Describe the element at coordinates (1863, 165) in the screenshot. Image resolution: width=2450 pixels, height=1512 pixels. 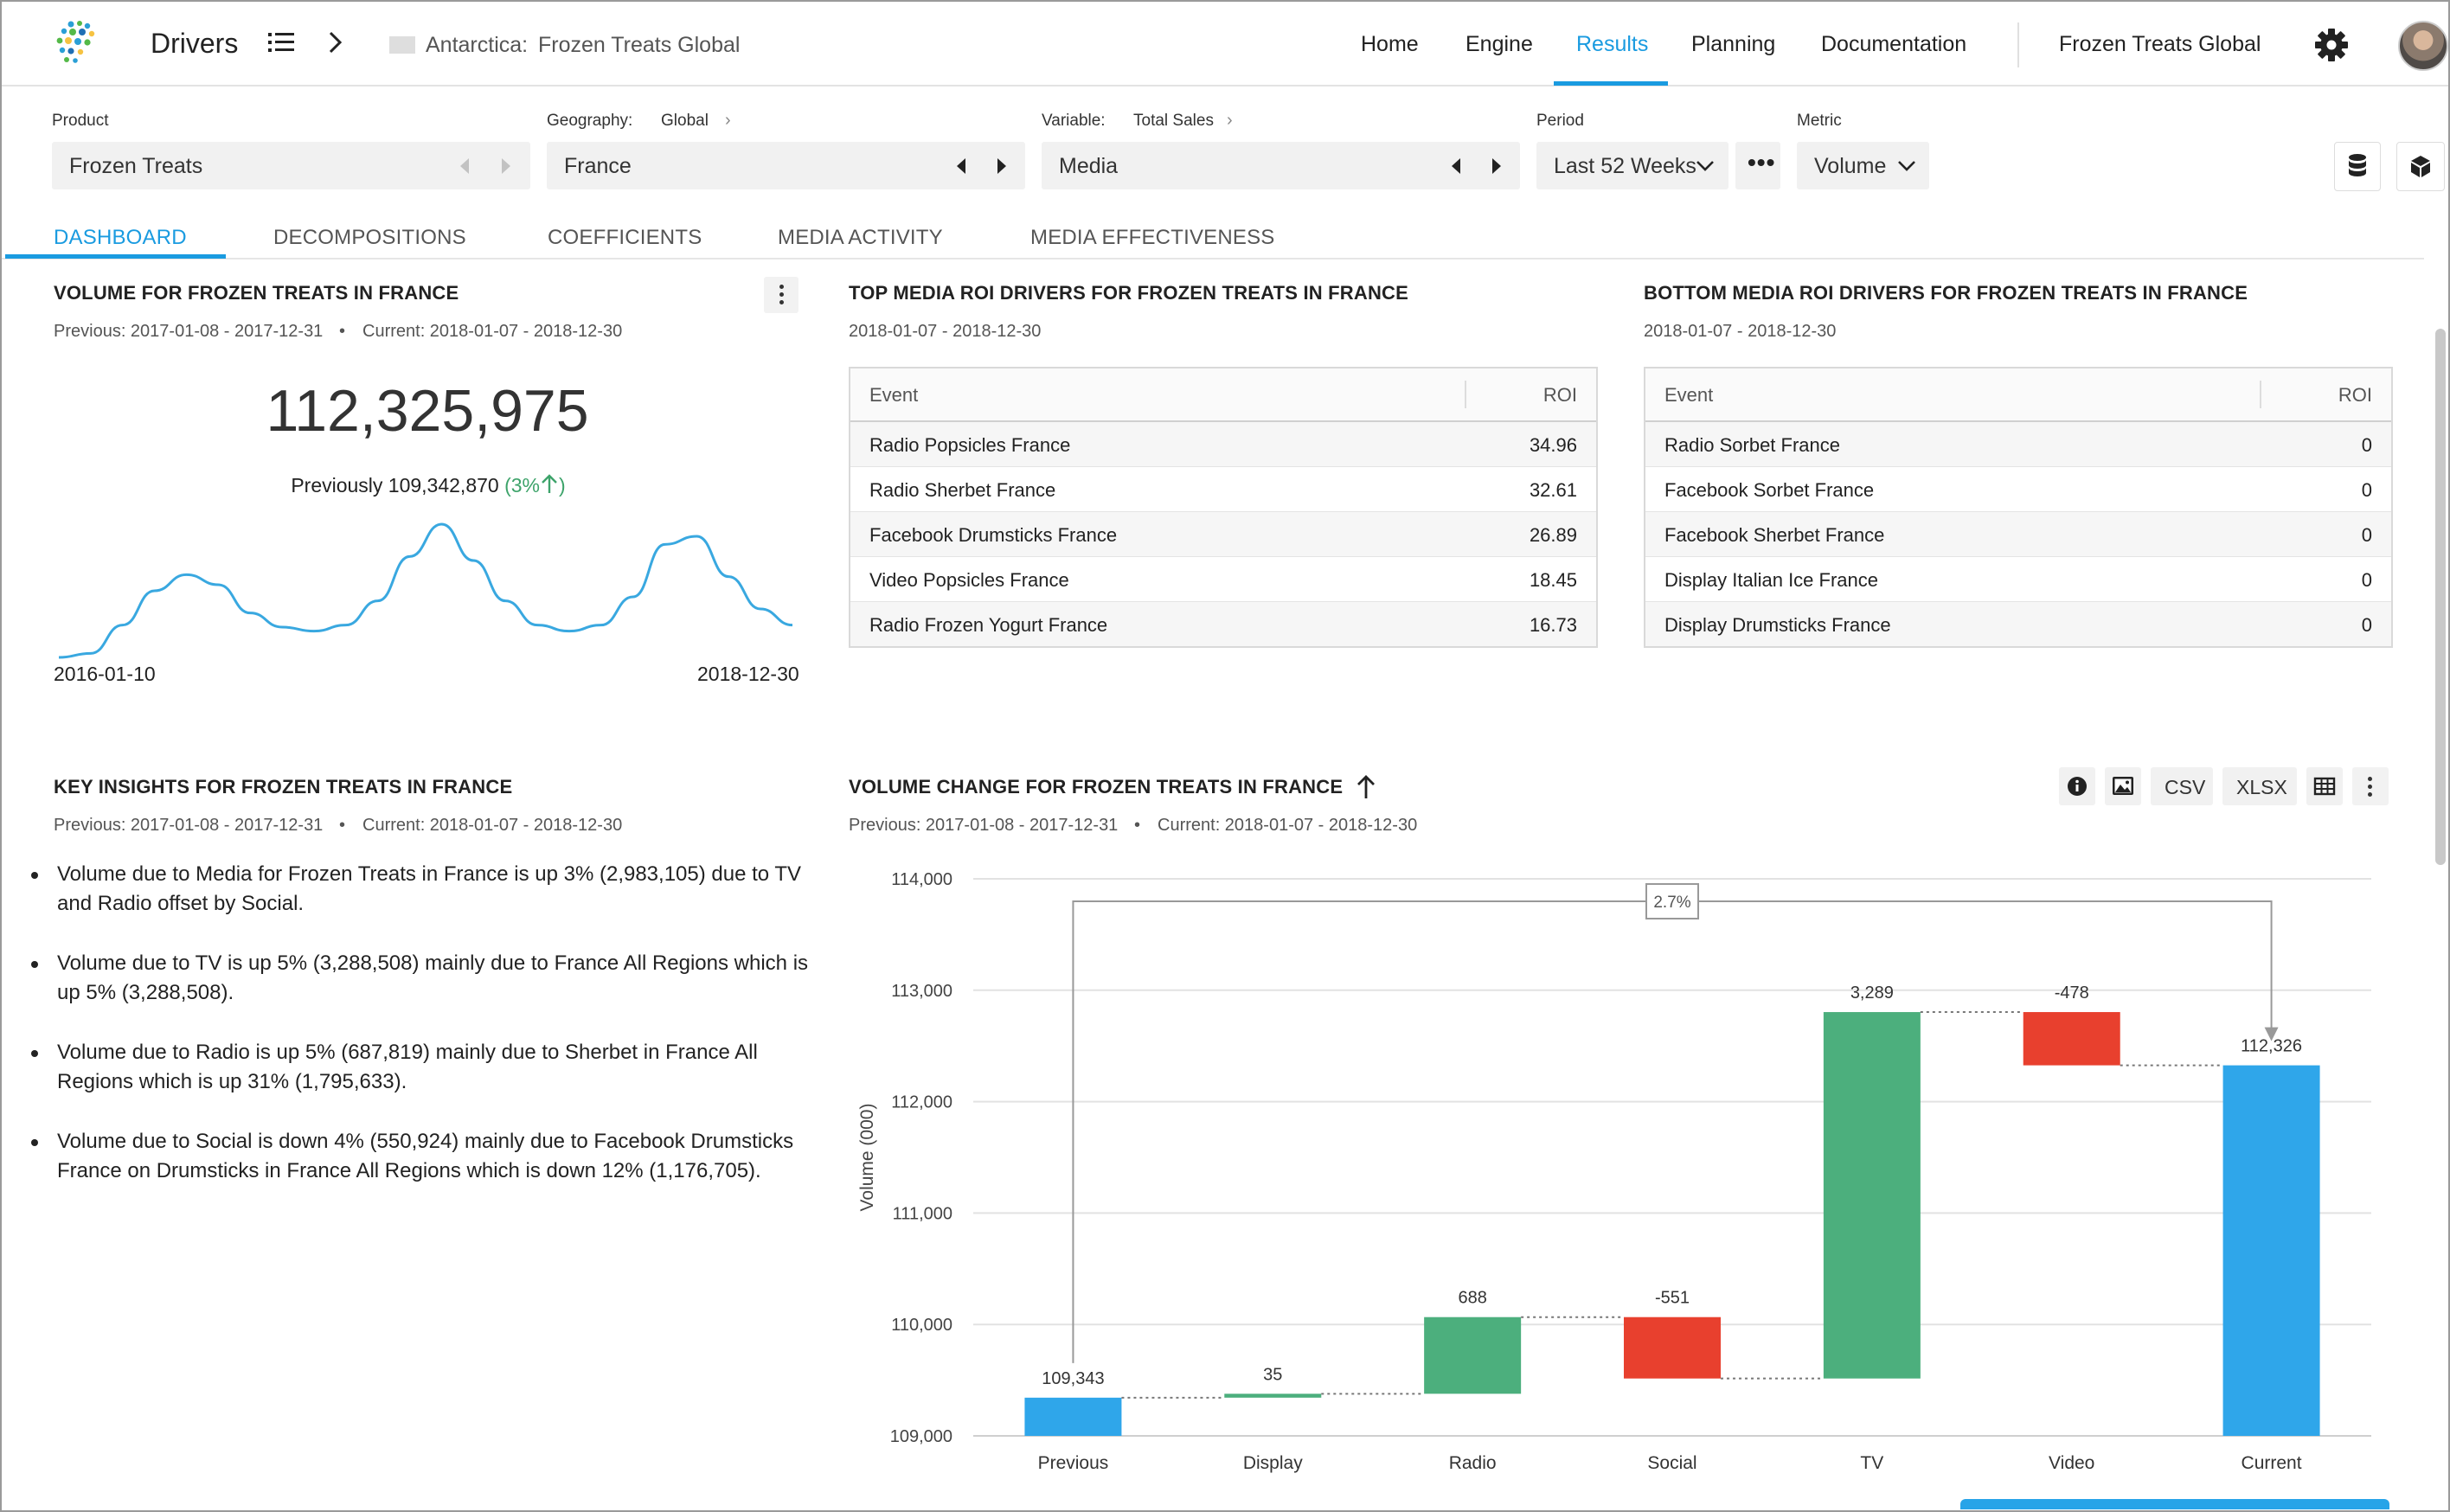
I see `metric-dropdown: Volume` at that location.